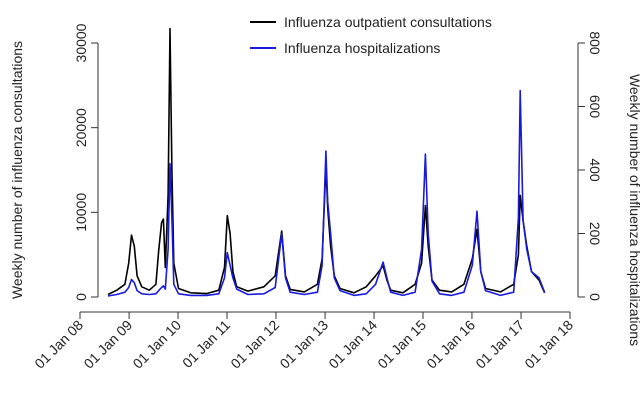 The image size is (644, 418). What do you see at coordinates (595, 43) in the screenshot?
I see `y2-tick-label: 800` at bounding box center [595, 43].